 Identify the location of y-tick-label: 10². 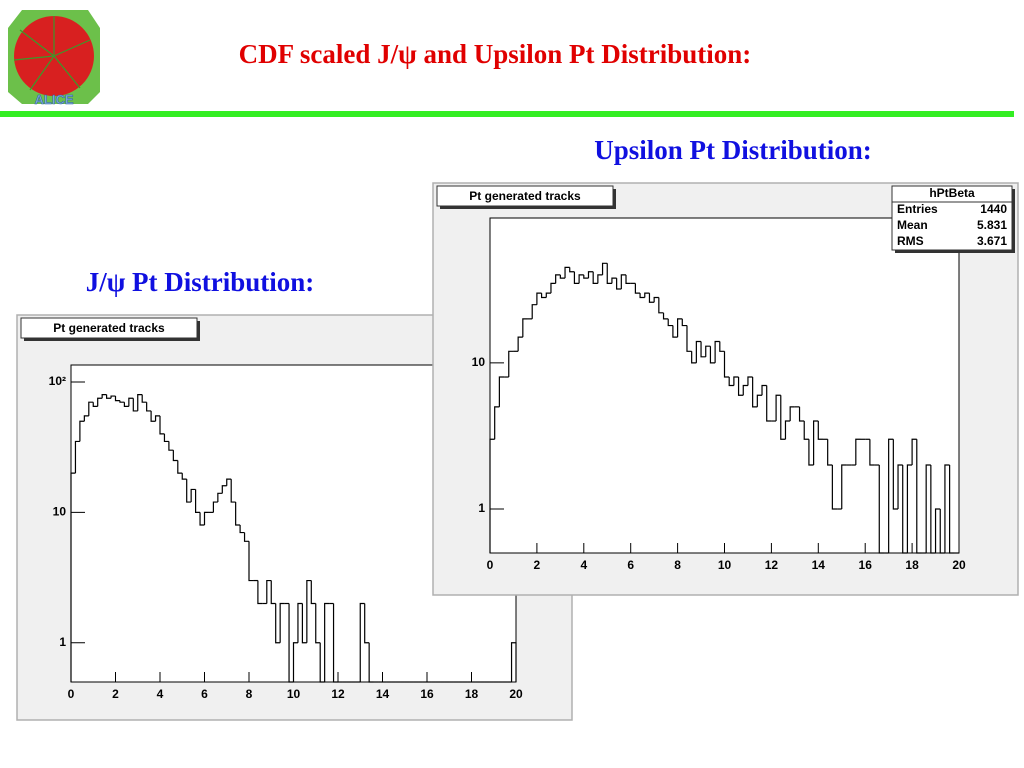
(57, 381).